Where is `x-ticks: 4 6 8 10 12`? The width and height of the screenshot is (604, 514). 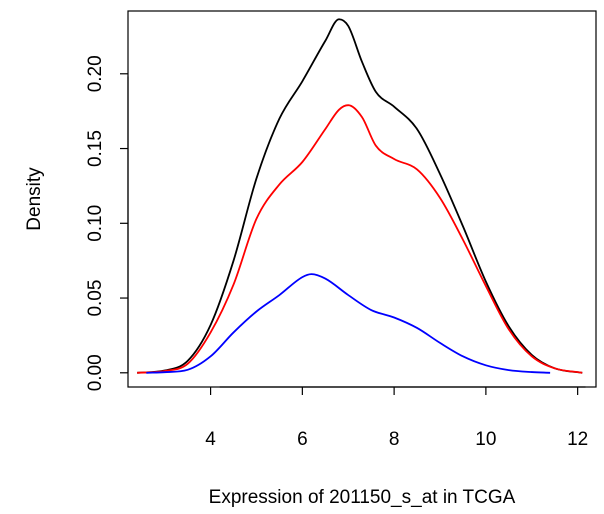 x-ticks: 4 6 8 10 12 is located at coordinates (396, 418).